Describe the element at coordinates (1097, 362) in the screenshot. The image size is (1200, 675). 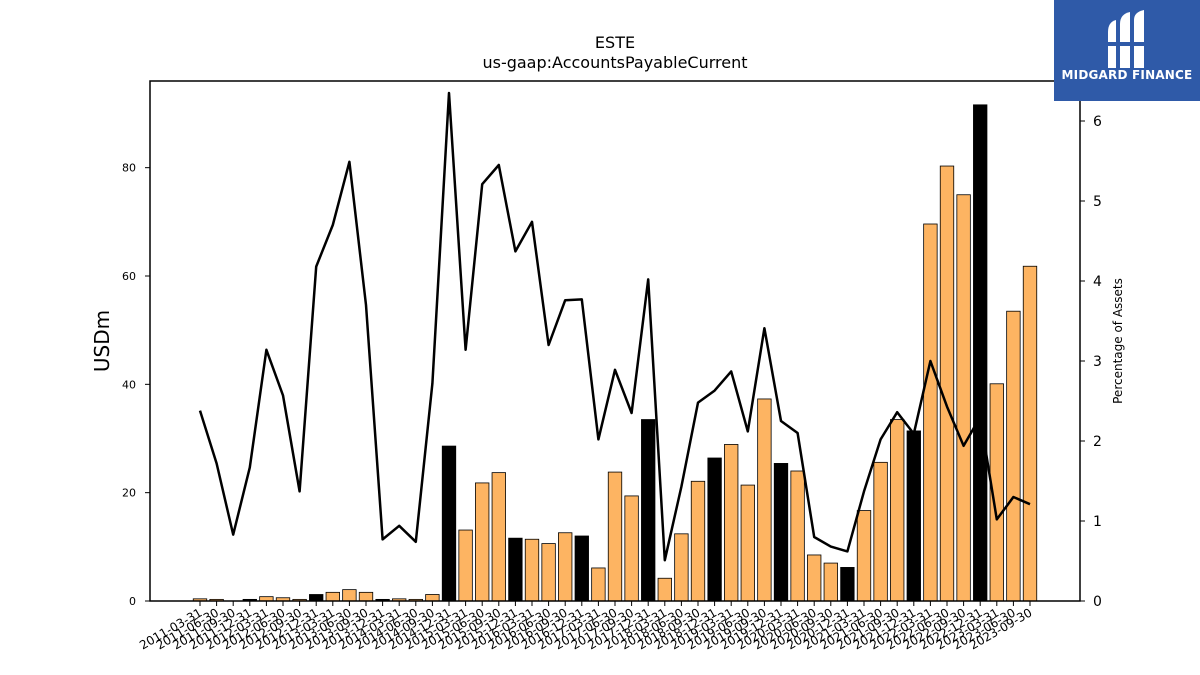
I see `y2-tick-label: 3` at that location.